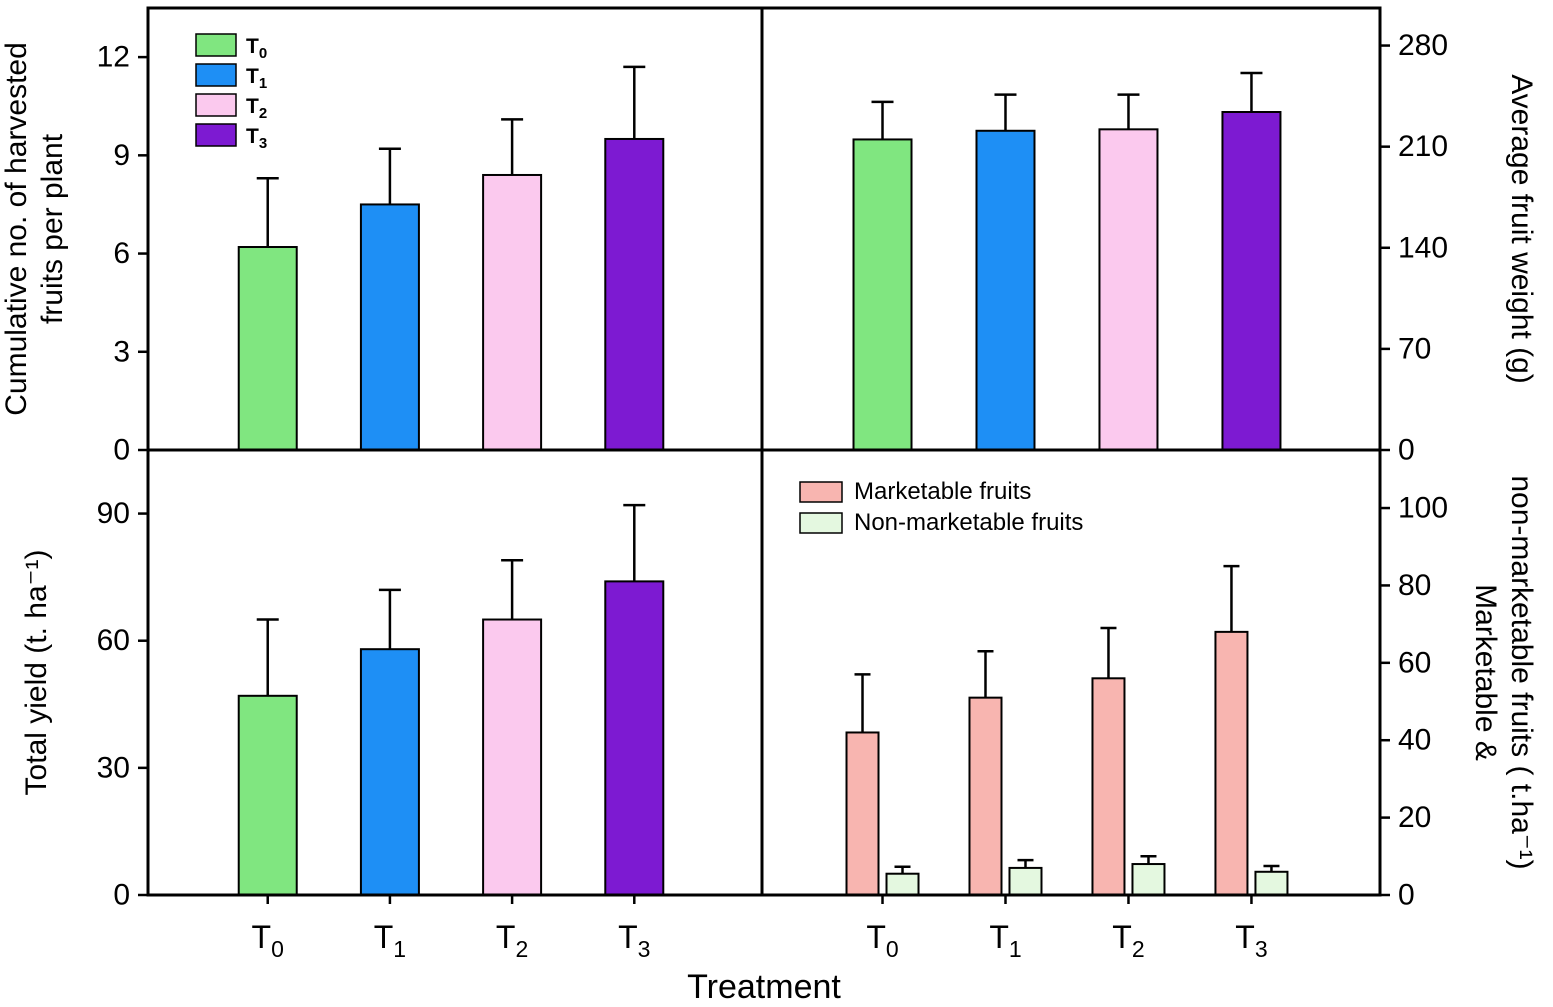  Describe the element at coordinates (113, 767) in the screenshot. I see `y-tick-label: 30` at that location.